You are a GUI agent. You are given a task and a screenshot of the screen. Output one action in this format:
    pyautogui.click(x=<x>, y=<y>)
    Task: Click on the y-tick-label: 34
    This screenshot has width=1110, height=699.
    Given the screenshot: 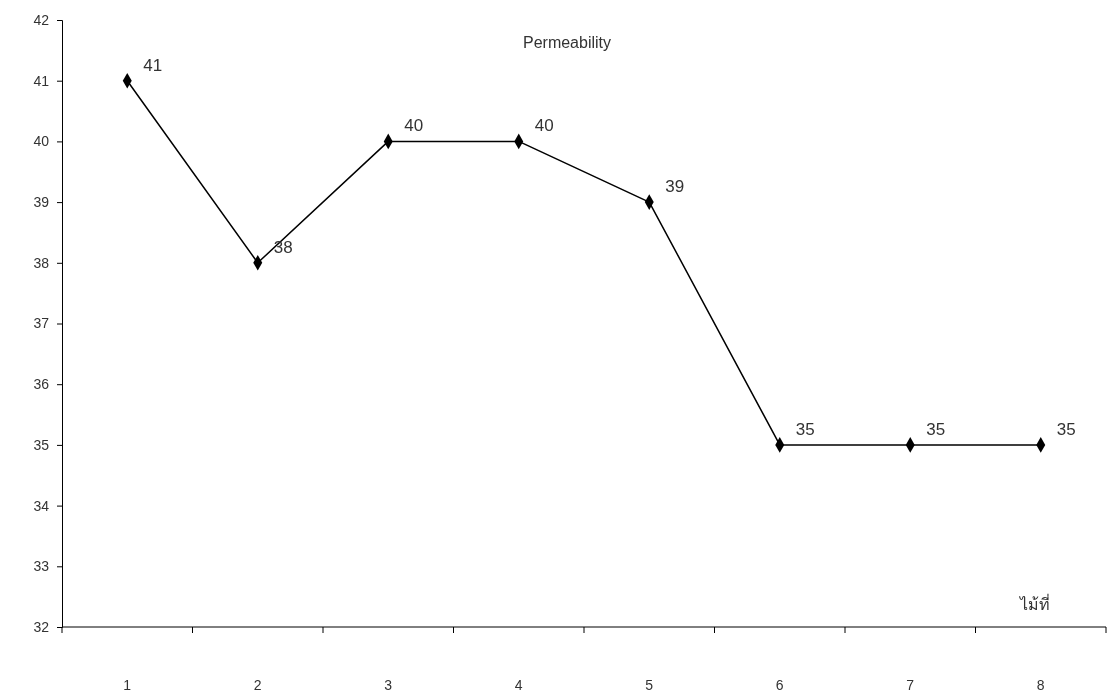 What is the action you would take?
    pyautogui.click(x=41, y=505)
    